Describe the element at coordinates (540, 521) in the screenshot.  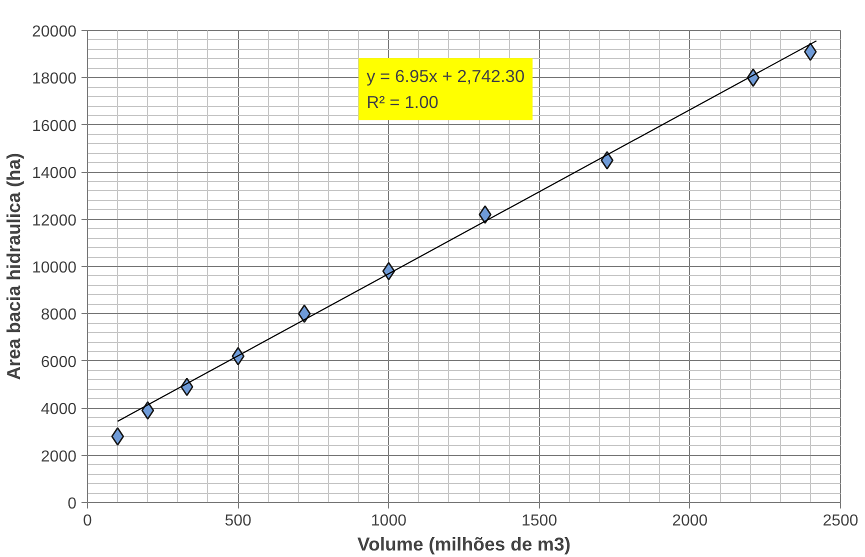
I see `x-tick-label: 1500` at that location.